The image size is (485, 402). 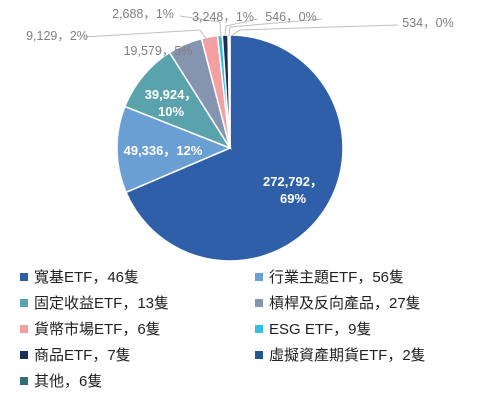 What do you see at coordinates (97, 329) in the screenshot?
I see `legend-label: 貨幣市場ETF，6隻` at bounding box center [97, 329].